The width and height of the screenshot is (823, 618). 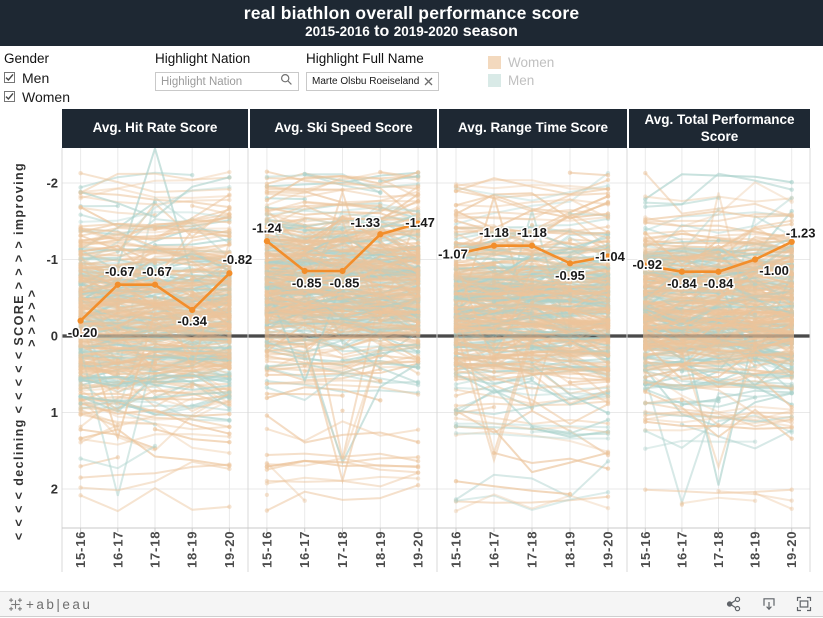 I want to click on tableau-logo: +ab|eau, so click(x=50, y=604).